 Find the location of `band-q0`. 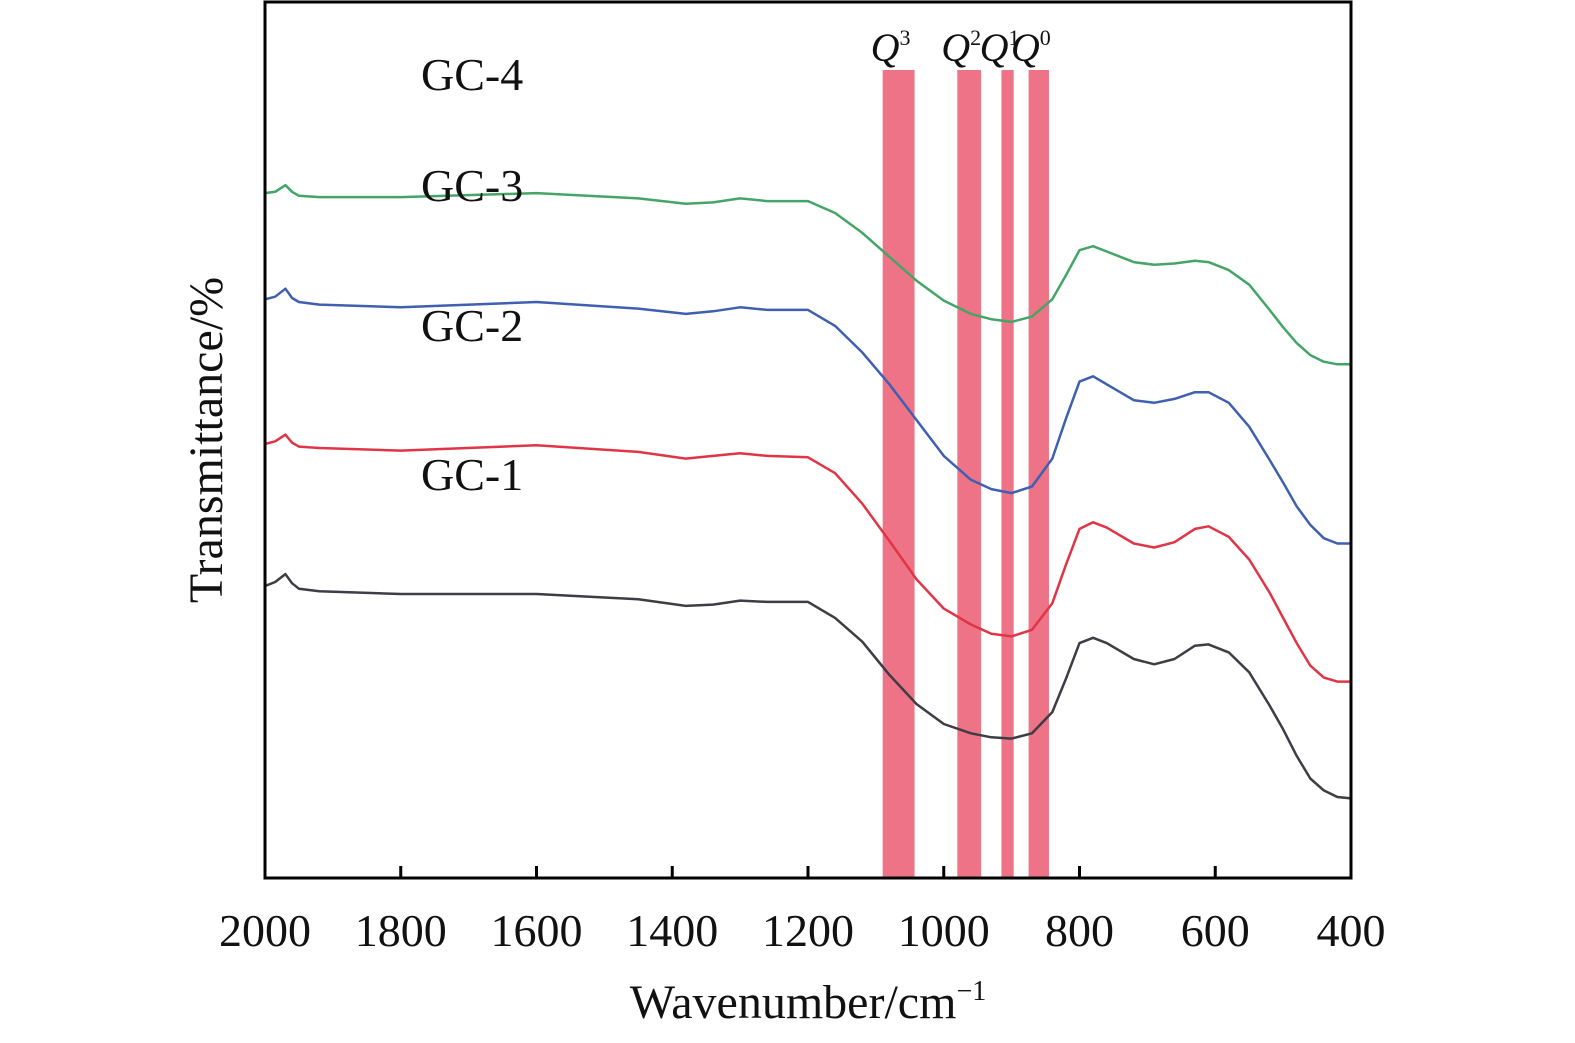

band-q0 is located at coordinates (1038, 474).